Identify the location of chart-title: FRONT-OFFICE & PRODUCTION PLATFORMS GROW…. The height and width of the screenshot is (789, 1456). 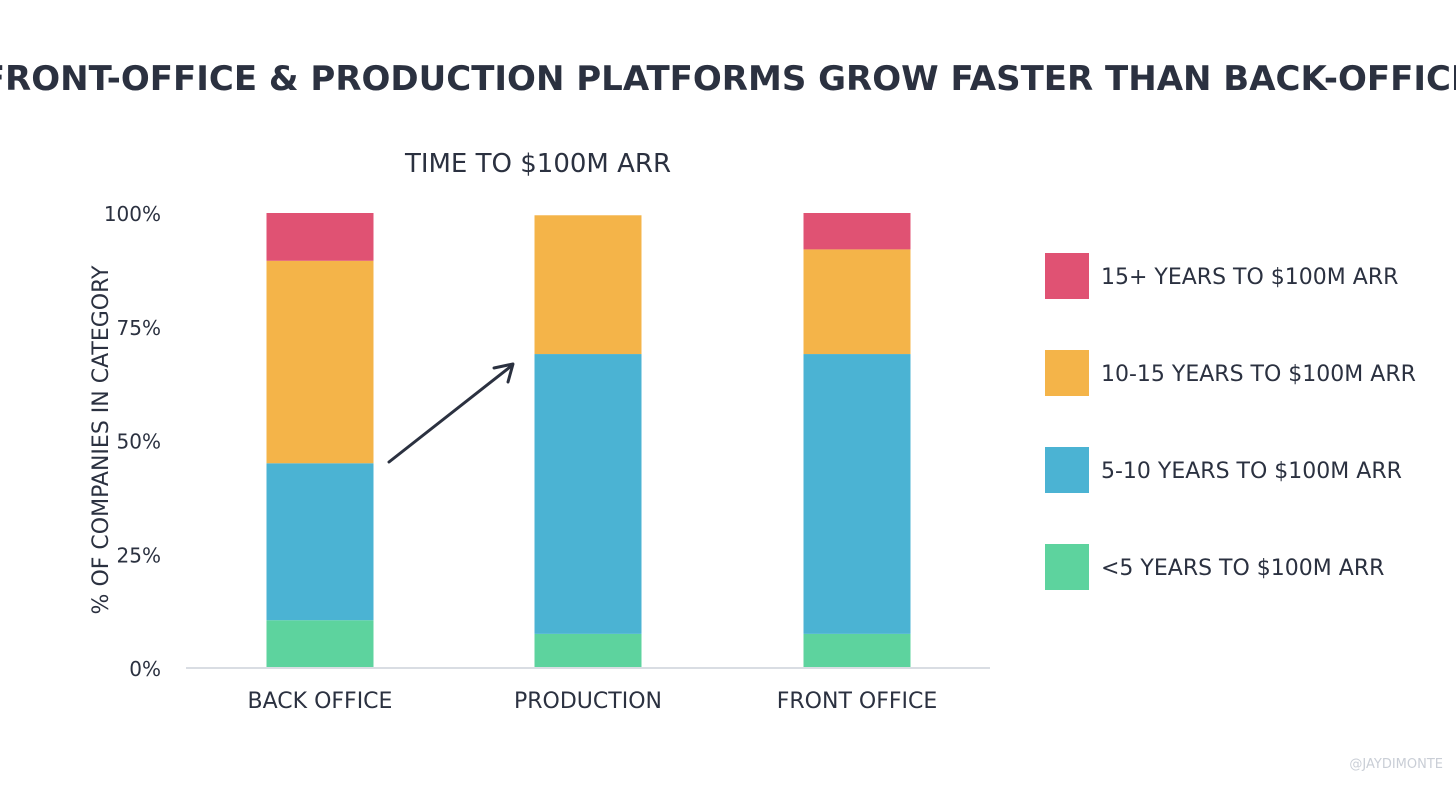
(728, 79).